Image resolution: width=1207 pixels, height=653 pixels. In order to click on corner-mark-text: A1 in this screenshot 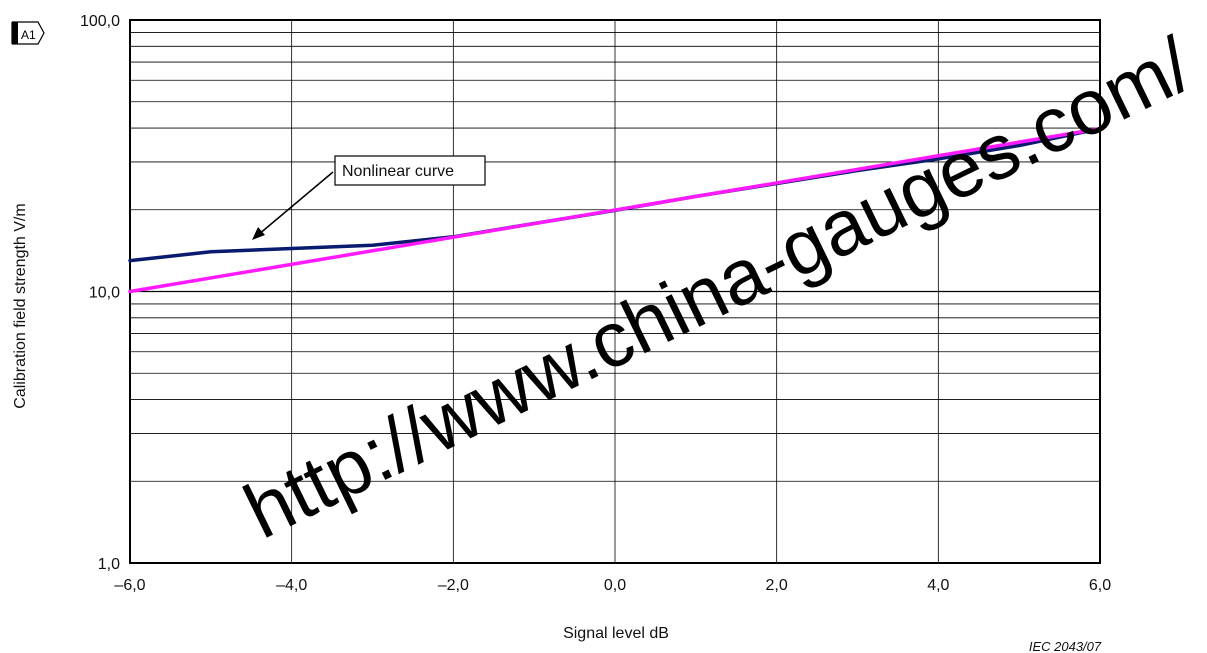, I will do `click(28, 35)`.